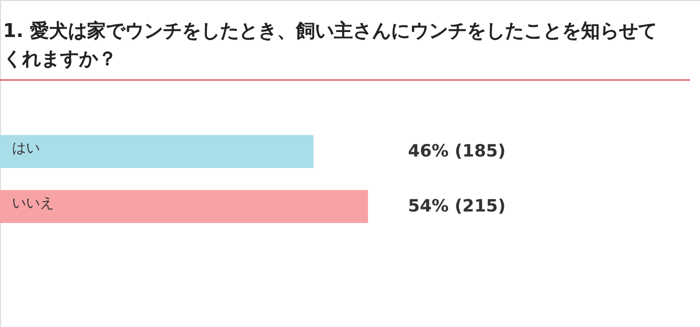 This screenshot has width=700, height=327. What do you see at coordinates (330, 45) in the screenshot?
I see `chart-title: 1. 愛犬は家でウンチをしたとき、飼い主さんにウンチをしたことを知らせてくれますか？` at bounding box center [330, 45].